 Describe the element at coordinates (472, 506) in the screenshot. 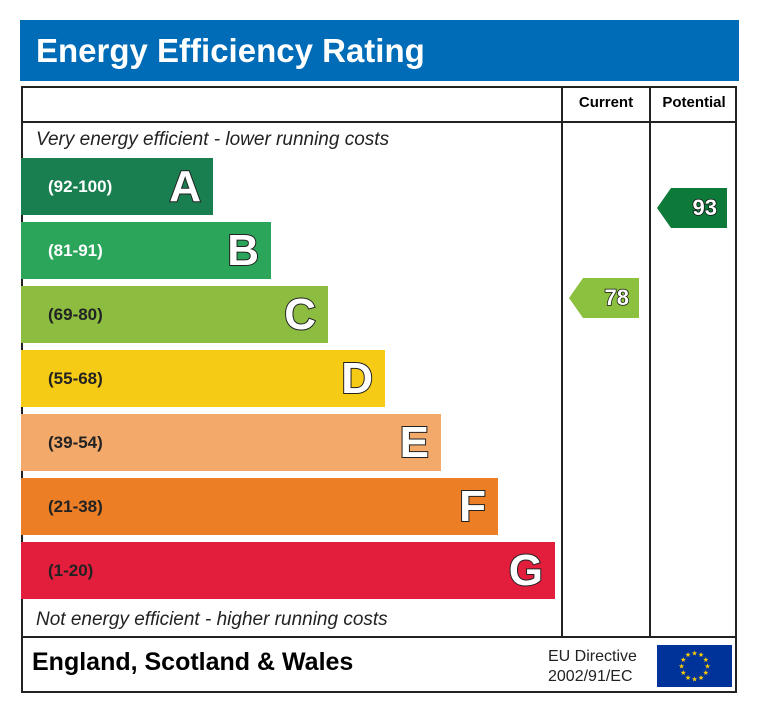

I see `band-letter: F` at that location.